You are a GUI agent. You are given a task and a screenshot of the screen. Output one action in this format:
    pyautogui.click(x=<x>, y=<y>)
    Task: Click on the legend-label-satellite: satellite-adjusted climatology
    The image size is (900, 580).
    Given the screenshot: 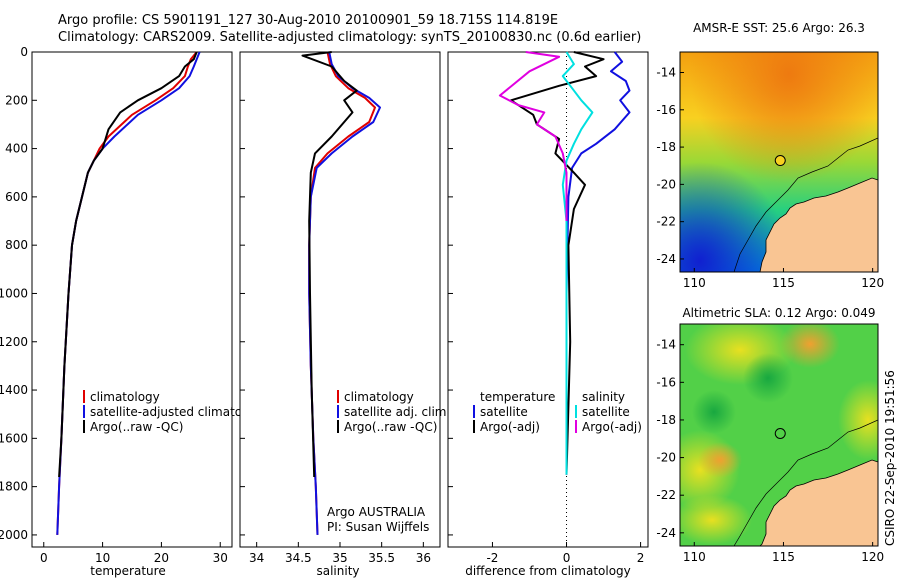 What is the action you would take?
    pyautogui.click(x=179, y=412)
    